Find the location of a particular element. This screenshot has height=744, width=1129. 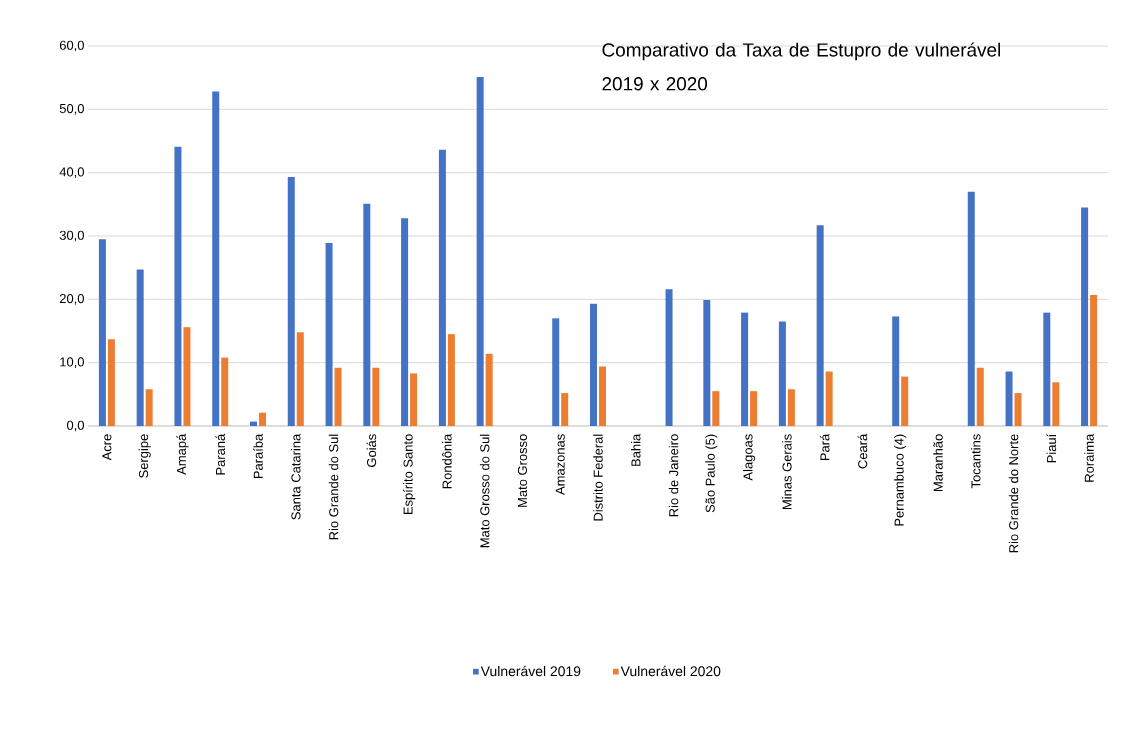

y-tick-label: 60,0 is located at coordinates (71, 46).